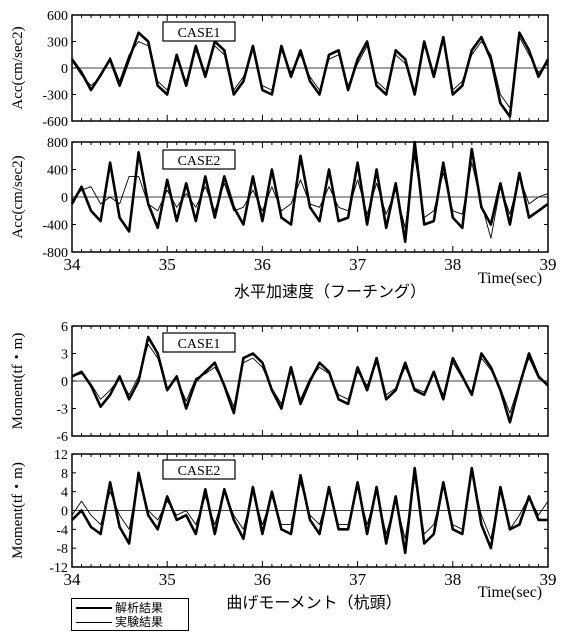  Describe the element at coordinates (64, 327) in the screenshot. I see `y-tick-label: 6` at that location.